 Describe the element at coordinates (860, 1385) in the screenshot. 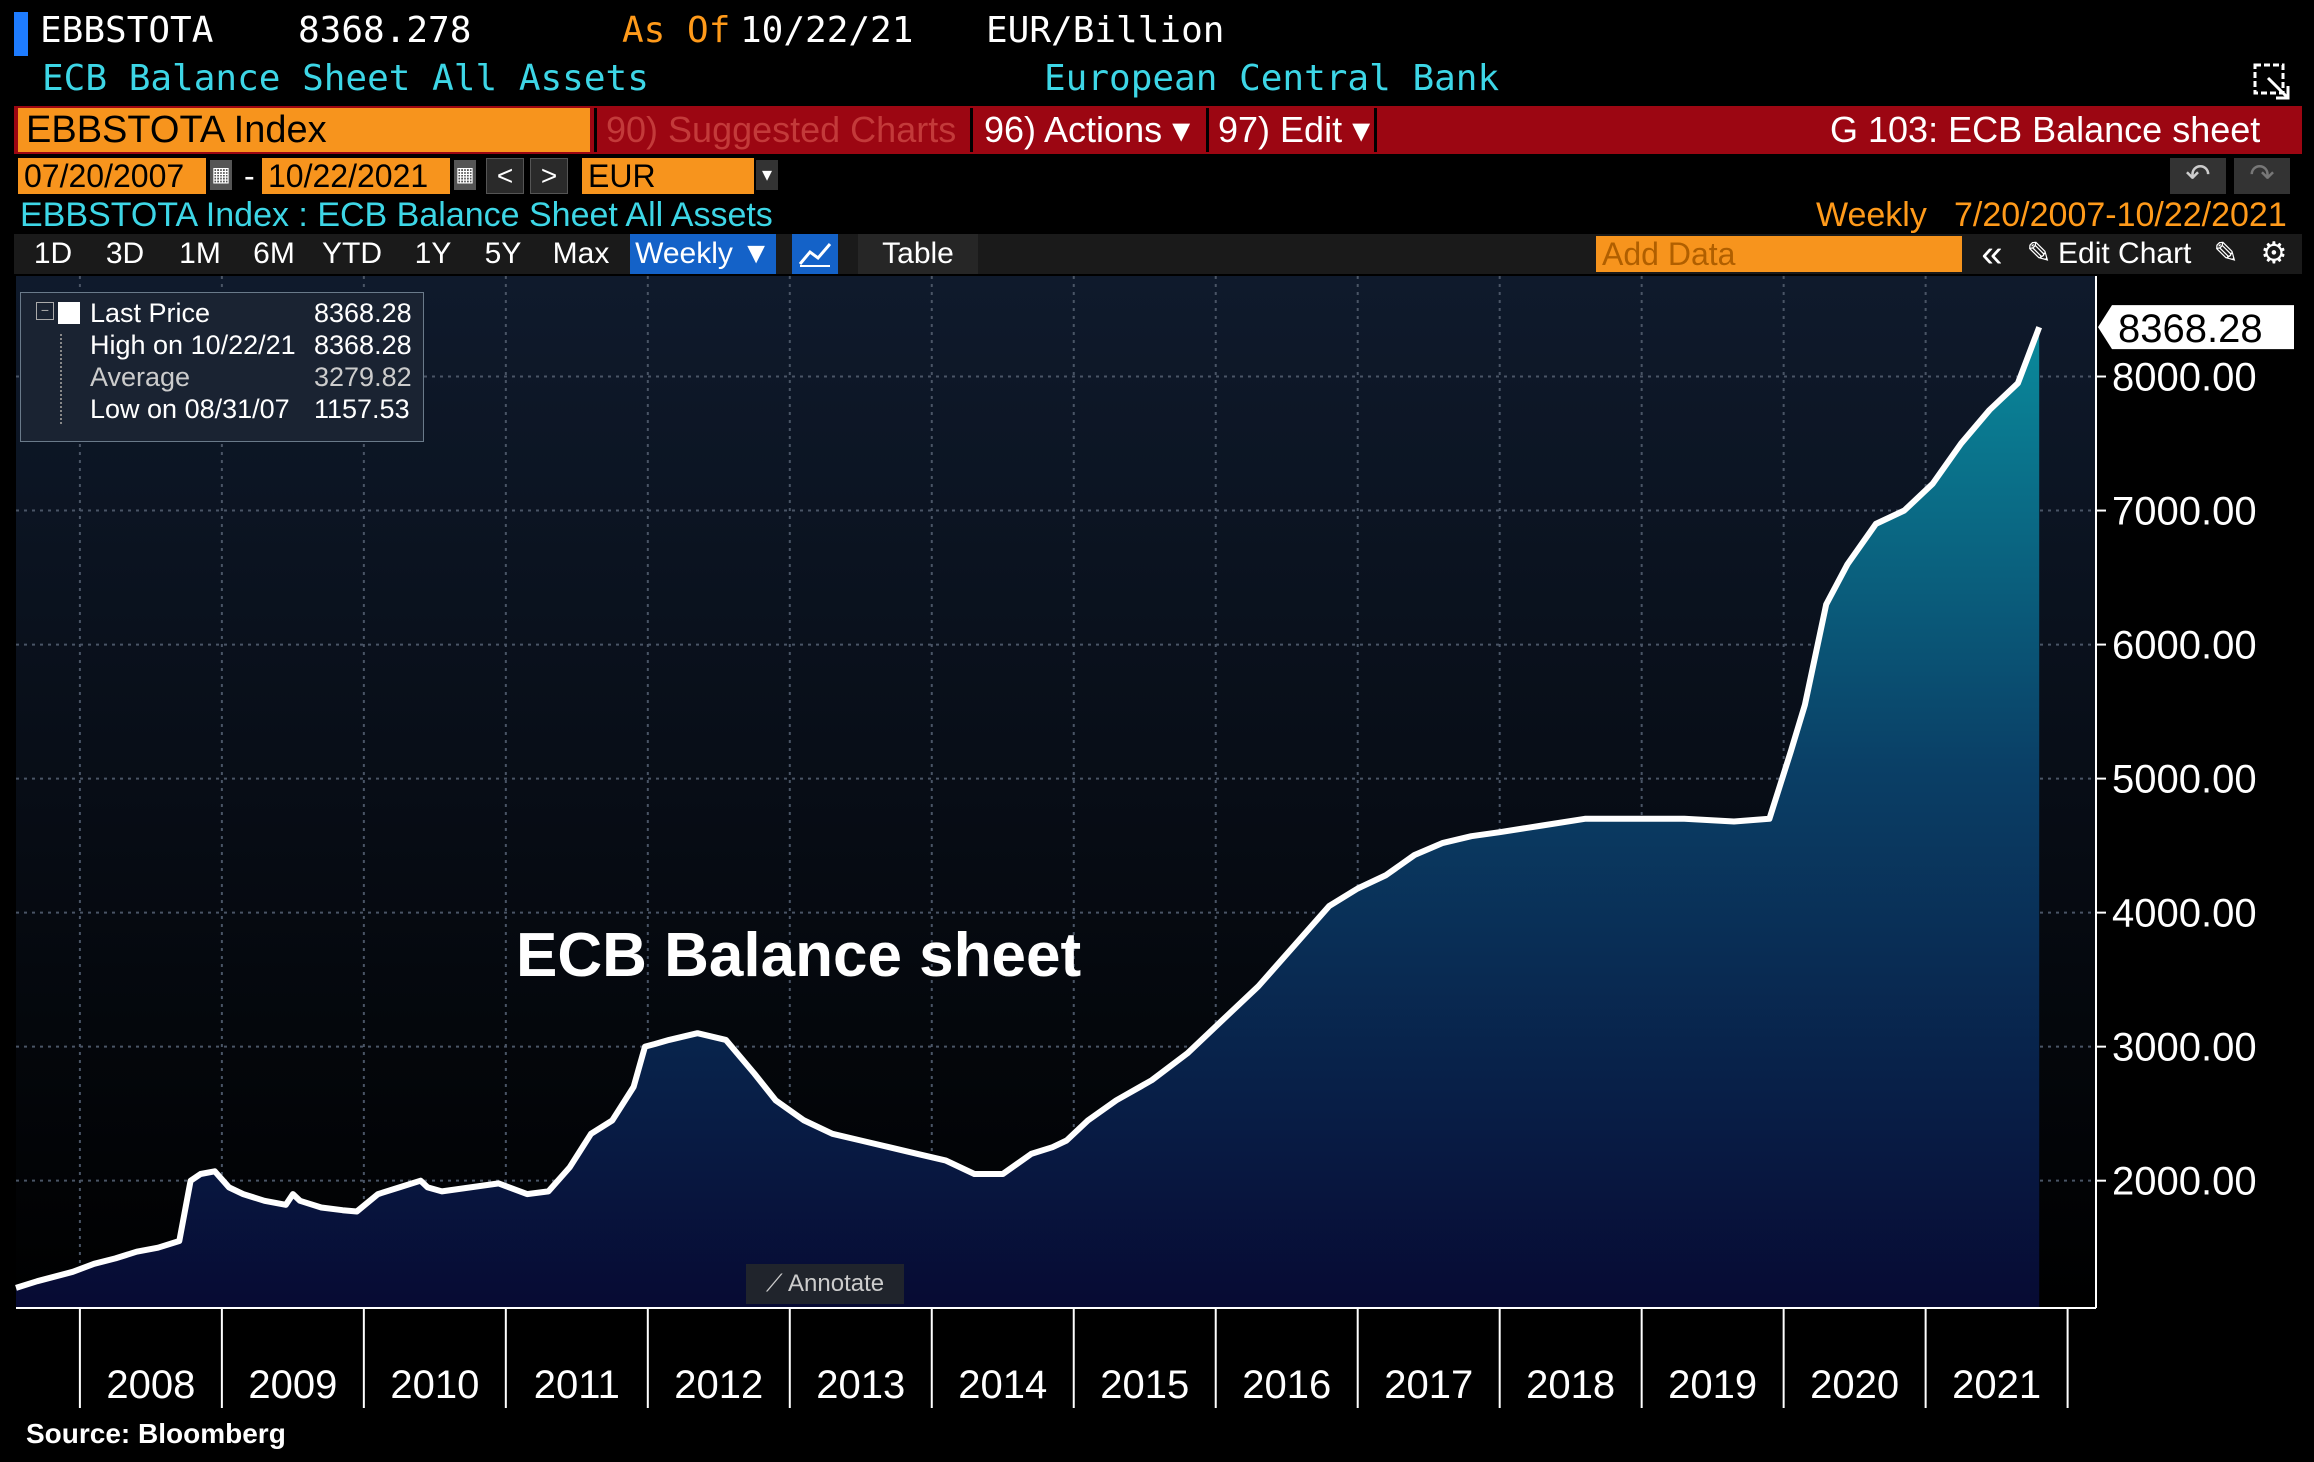

I see `x-tick-label: 2013` at that location.